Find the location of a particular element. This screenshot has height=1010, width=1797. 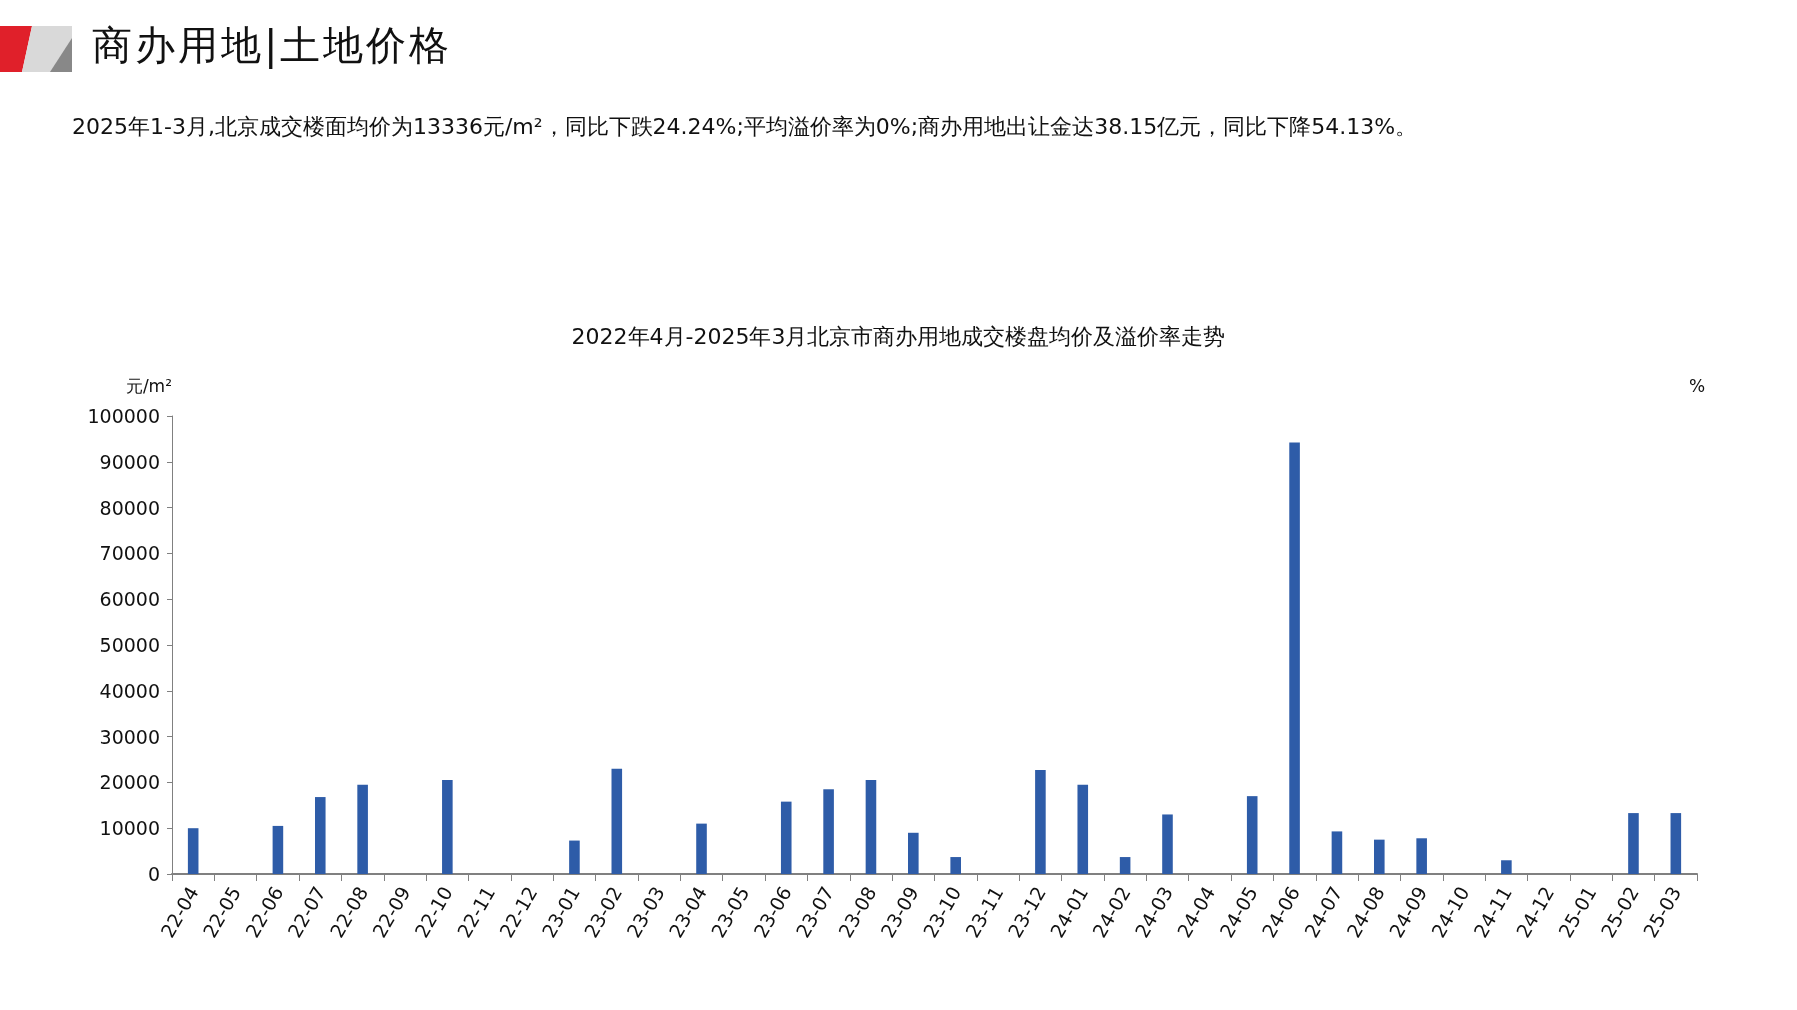

y-tick-label: 30000 is located at coordinates (129, 736).